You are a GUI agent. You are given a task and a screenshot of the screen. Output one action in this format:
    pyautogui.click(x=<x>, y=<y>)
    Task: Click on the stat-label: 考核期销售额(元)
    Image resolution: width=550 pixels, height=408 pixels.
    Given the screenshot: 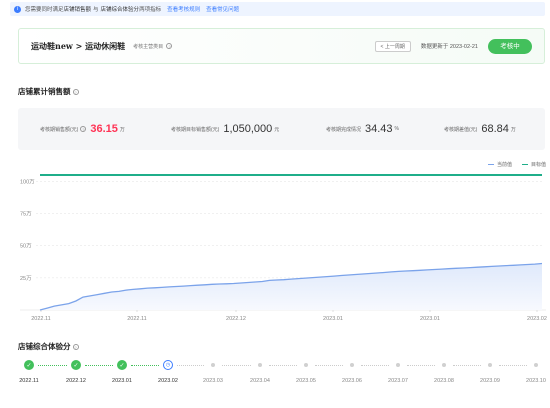 What is the action you would take?
    pyautogui.click(x=59, y=129)
    